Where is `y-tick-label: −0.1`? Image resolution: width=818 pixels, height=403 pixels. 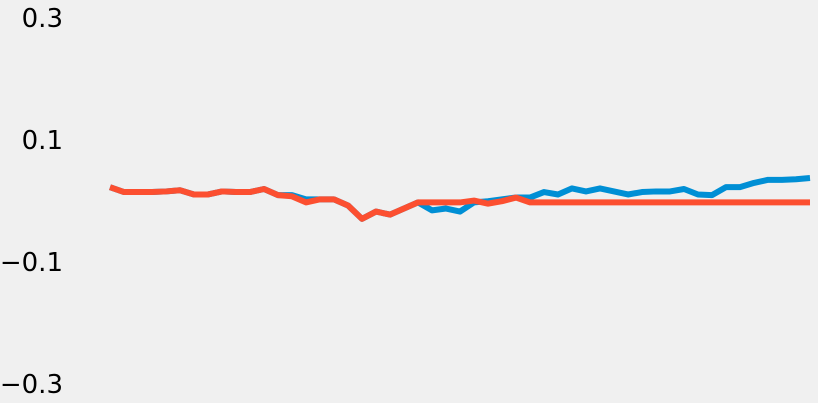
y-tick-label: −0.1 is located at coordinates (31, 263).